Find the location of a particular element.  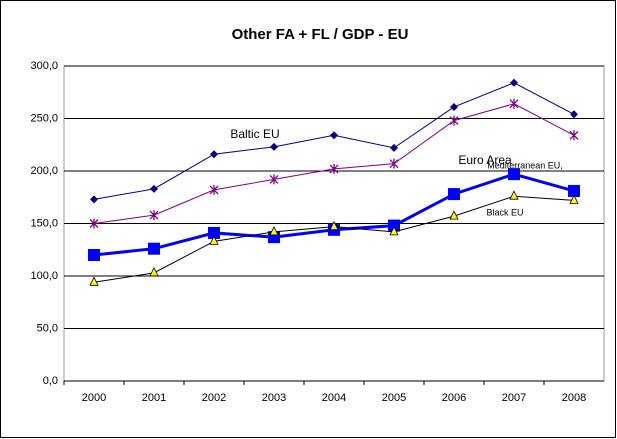

x-tick-label: 2002 is located at coordinates (214, 398).